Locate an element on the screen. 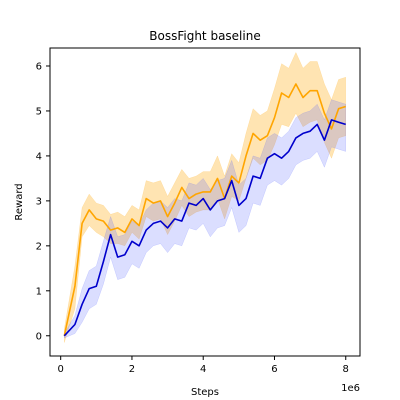 Image resolution: width=400 pixels, height=400 pixels. y-axis-label: Reward is located at coordinates (19, 201).